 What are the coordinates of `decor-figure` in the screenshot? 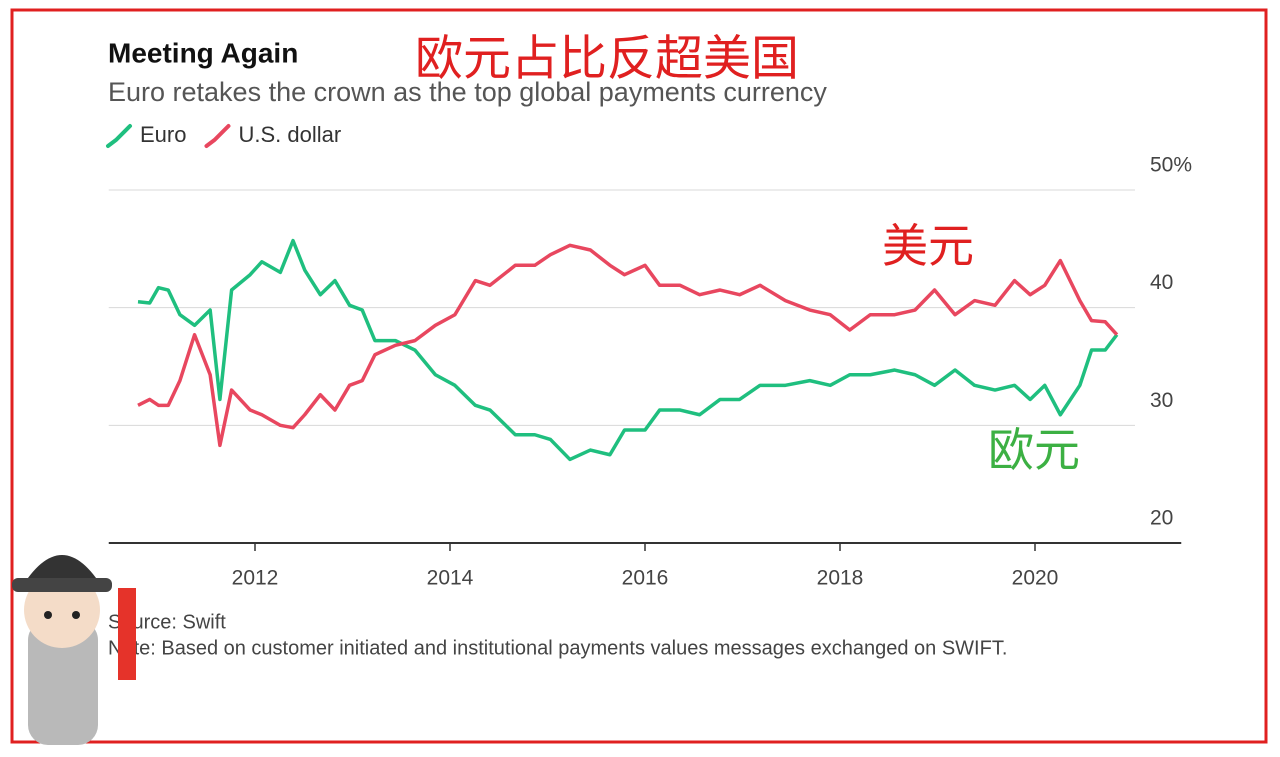 It's located at (74, 650).